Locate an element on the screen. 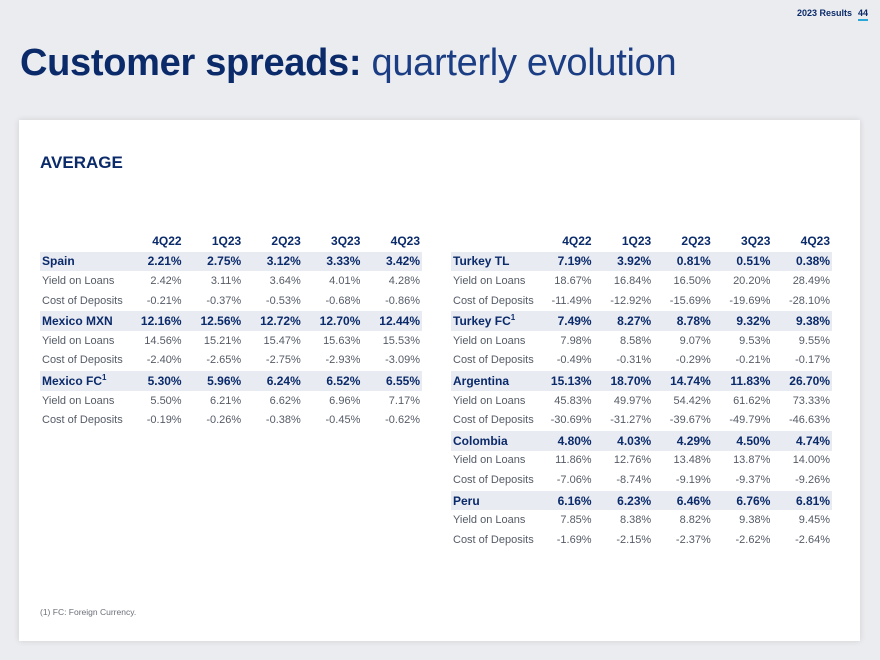 Image resolution: width=880 pixels, height=660 pixels. country-spread-value: 14.74% is located at coordinates (683, 380).